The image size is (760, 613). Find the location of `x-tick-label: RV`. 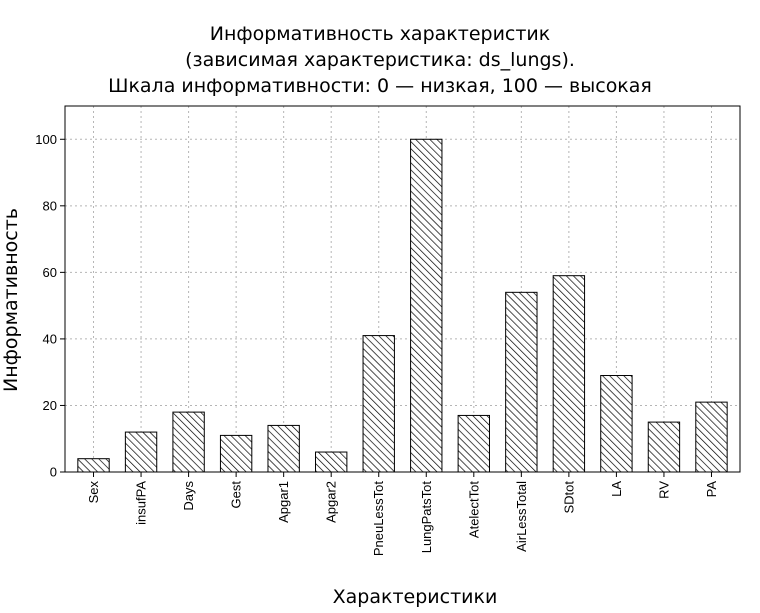

x-tick-label: RV is located at coordinates (663, 490).